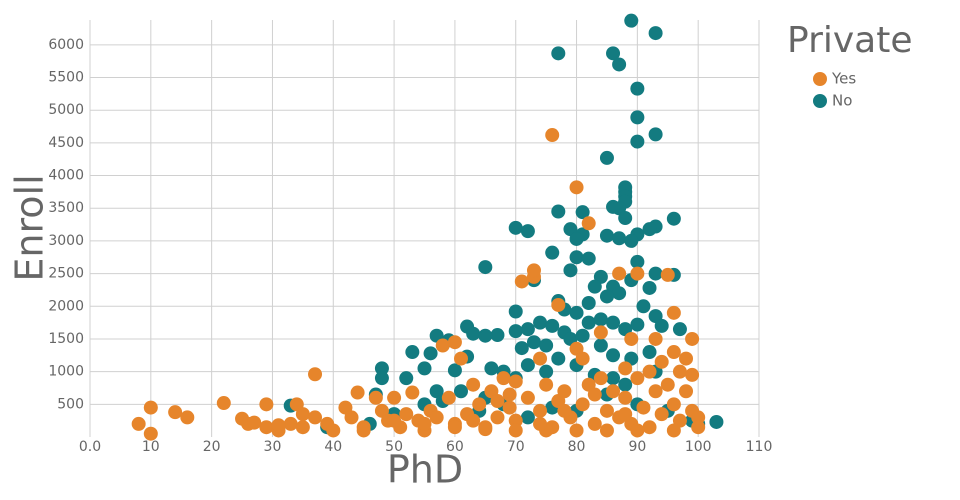  Describe the element at coordinates (66, 208) in the screenshot. I see `y-tick-label: 3500` at that location.